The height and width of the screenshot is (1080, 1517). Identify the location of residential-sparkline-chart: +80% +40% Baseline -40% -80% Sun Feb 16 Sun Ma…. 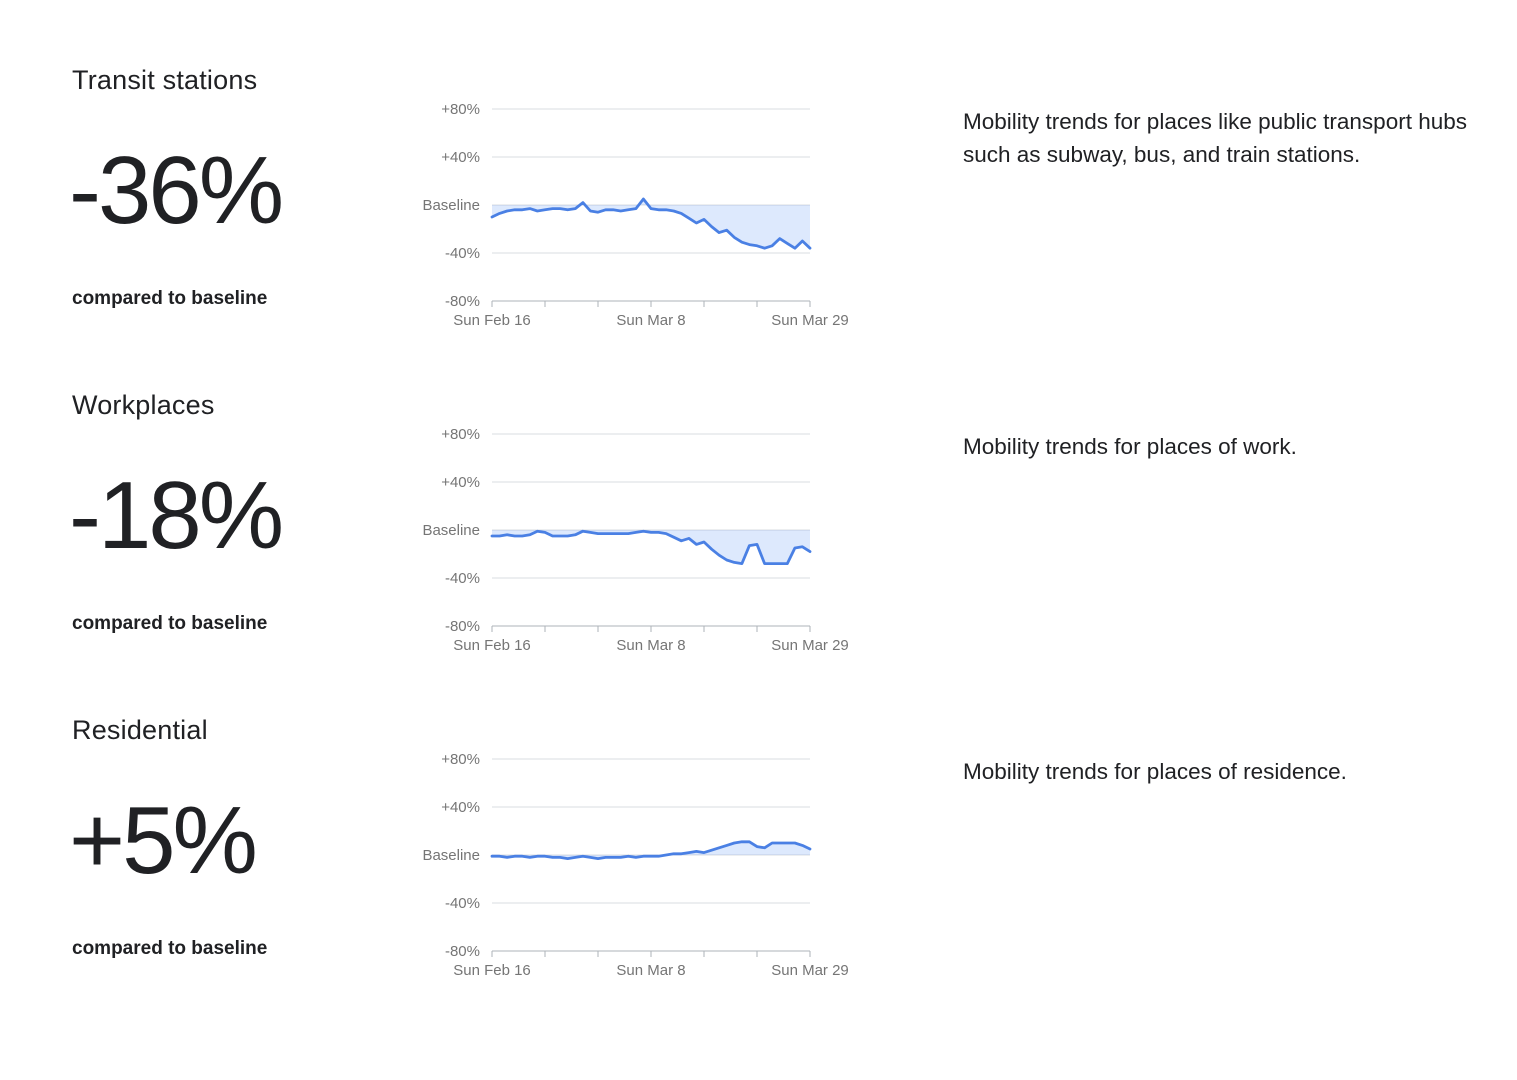
(630, 870).